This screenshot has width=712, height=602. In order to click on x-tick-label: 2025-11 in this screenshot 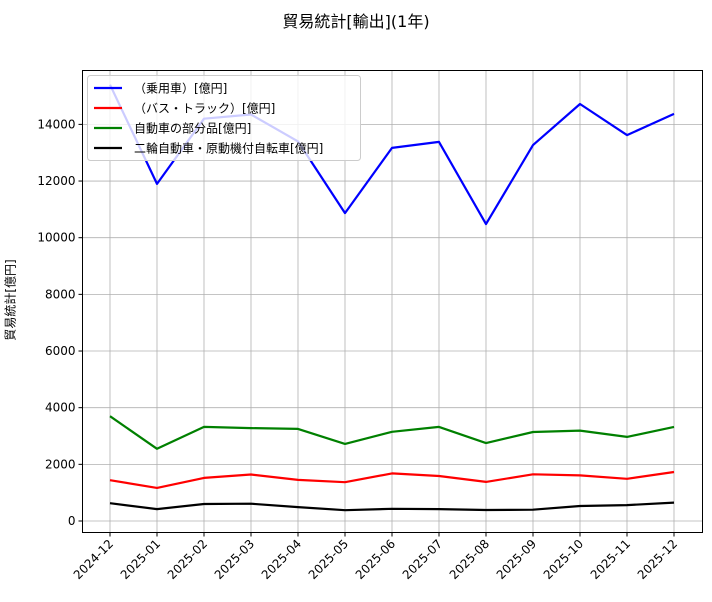, I will do `click(610, 559)`.